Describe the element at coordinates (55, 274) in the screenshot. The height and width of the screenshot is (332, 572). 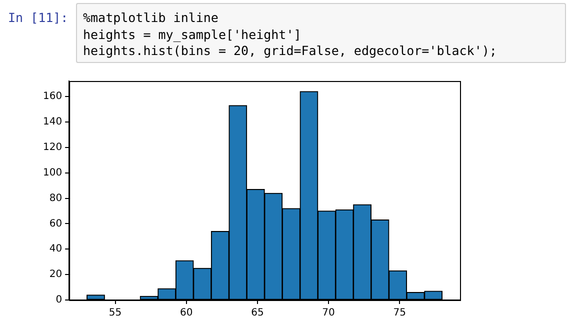
I see `y-tick-label: 20` at that location.